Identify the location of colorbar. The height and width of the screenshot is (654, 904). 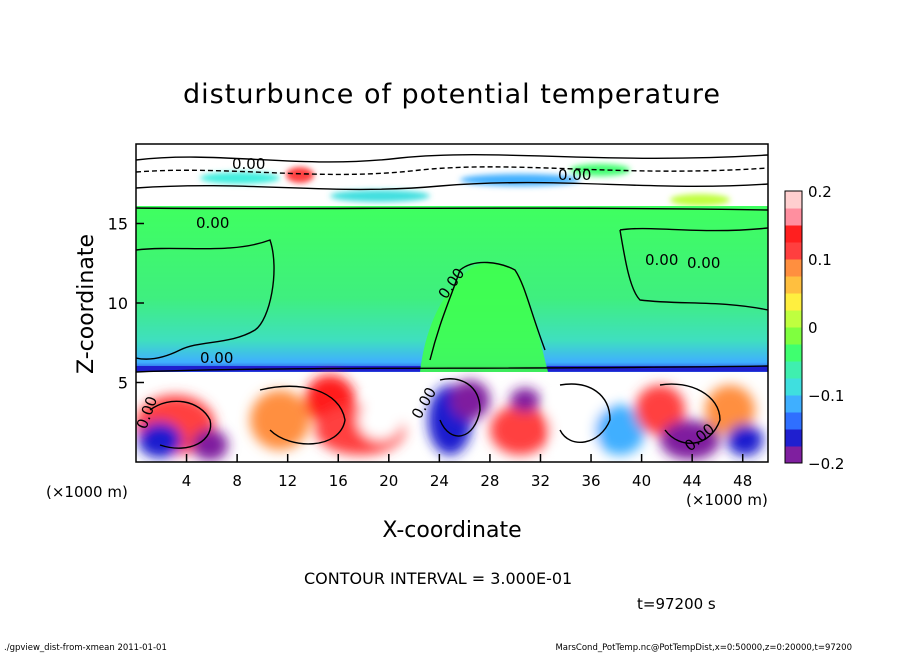
(793, 327).